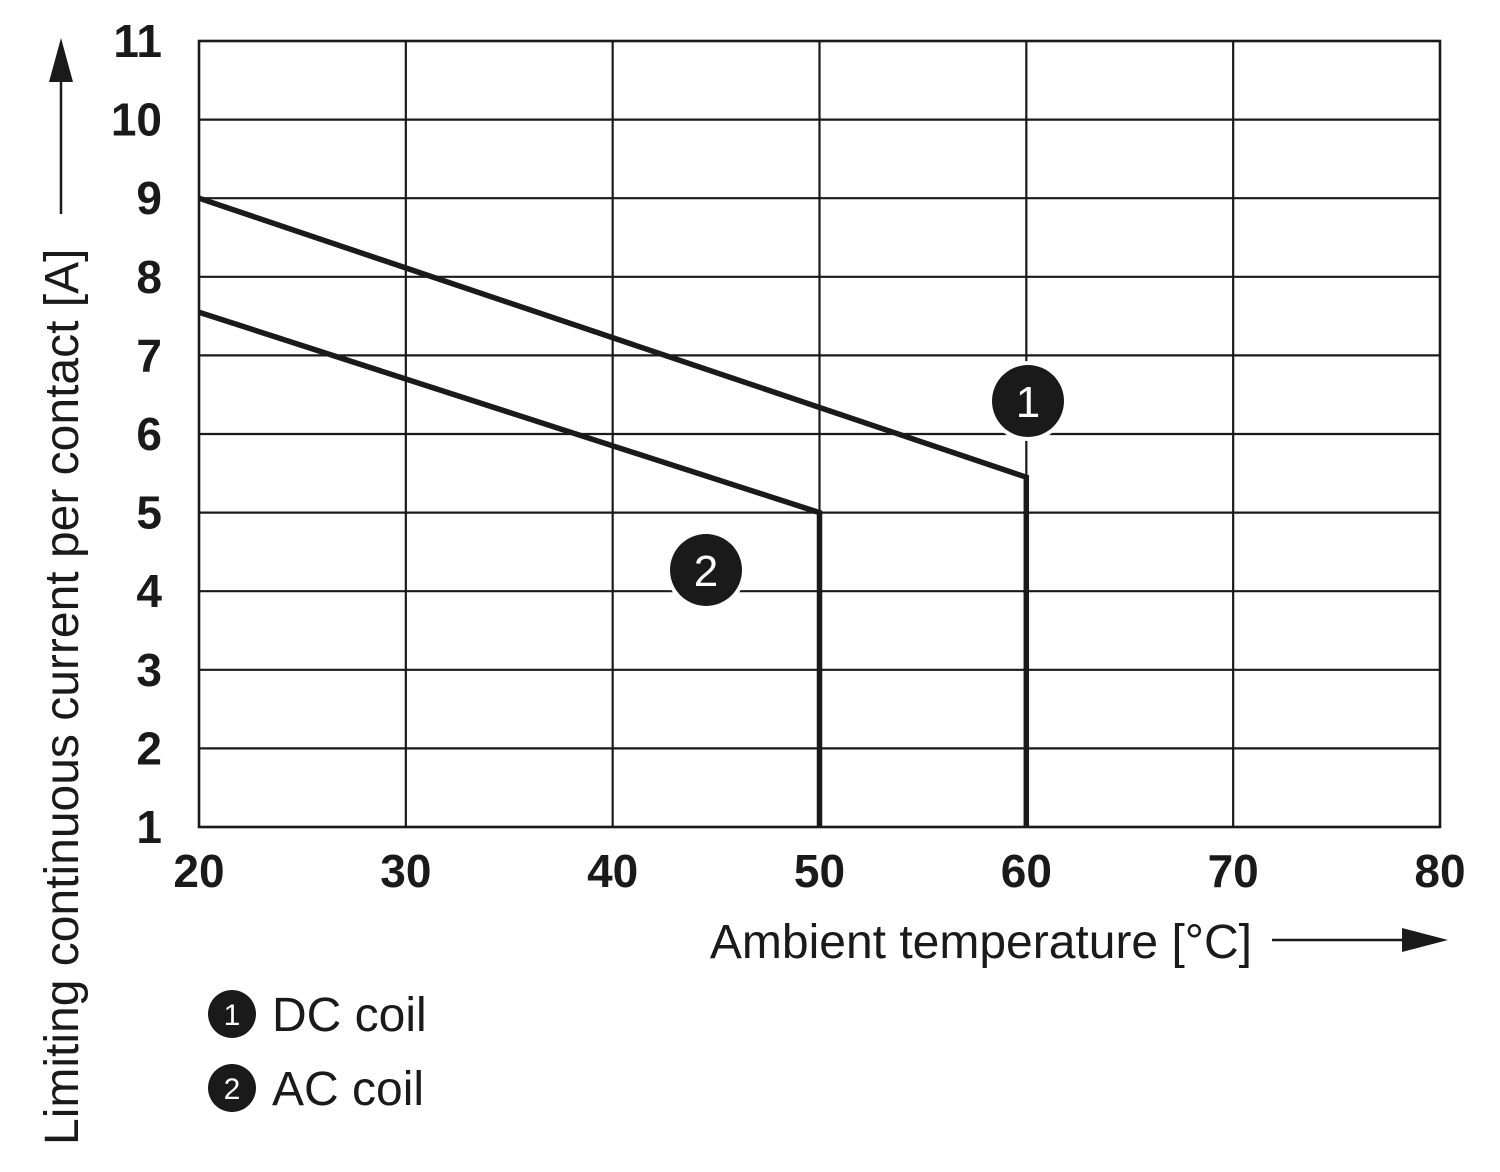 The height and width of the screenshot is (1172, 1500). I want to click on x-tick-label: 60, so click(1026, 871).